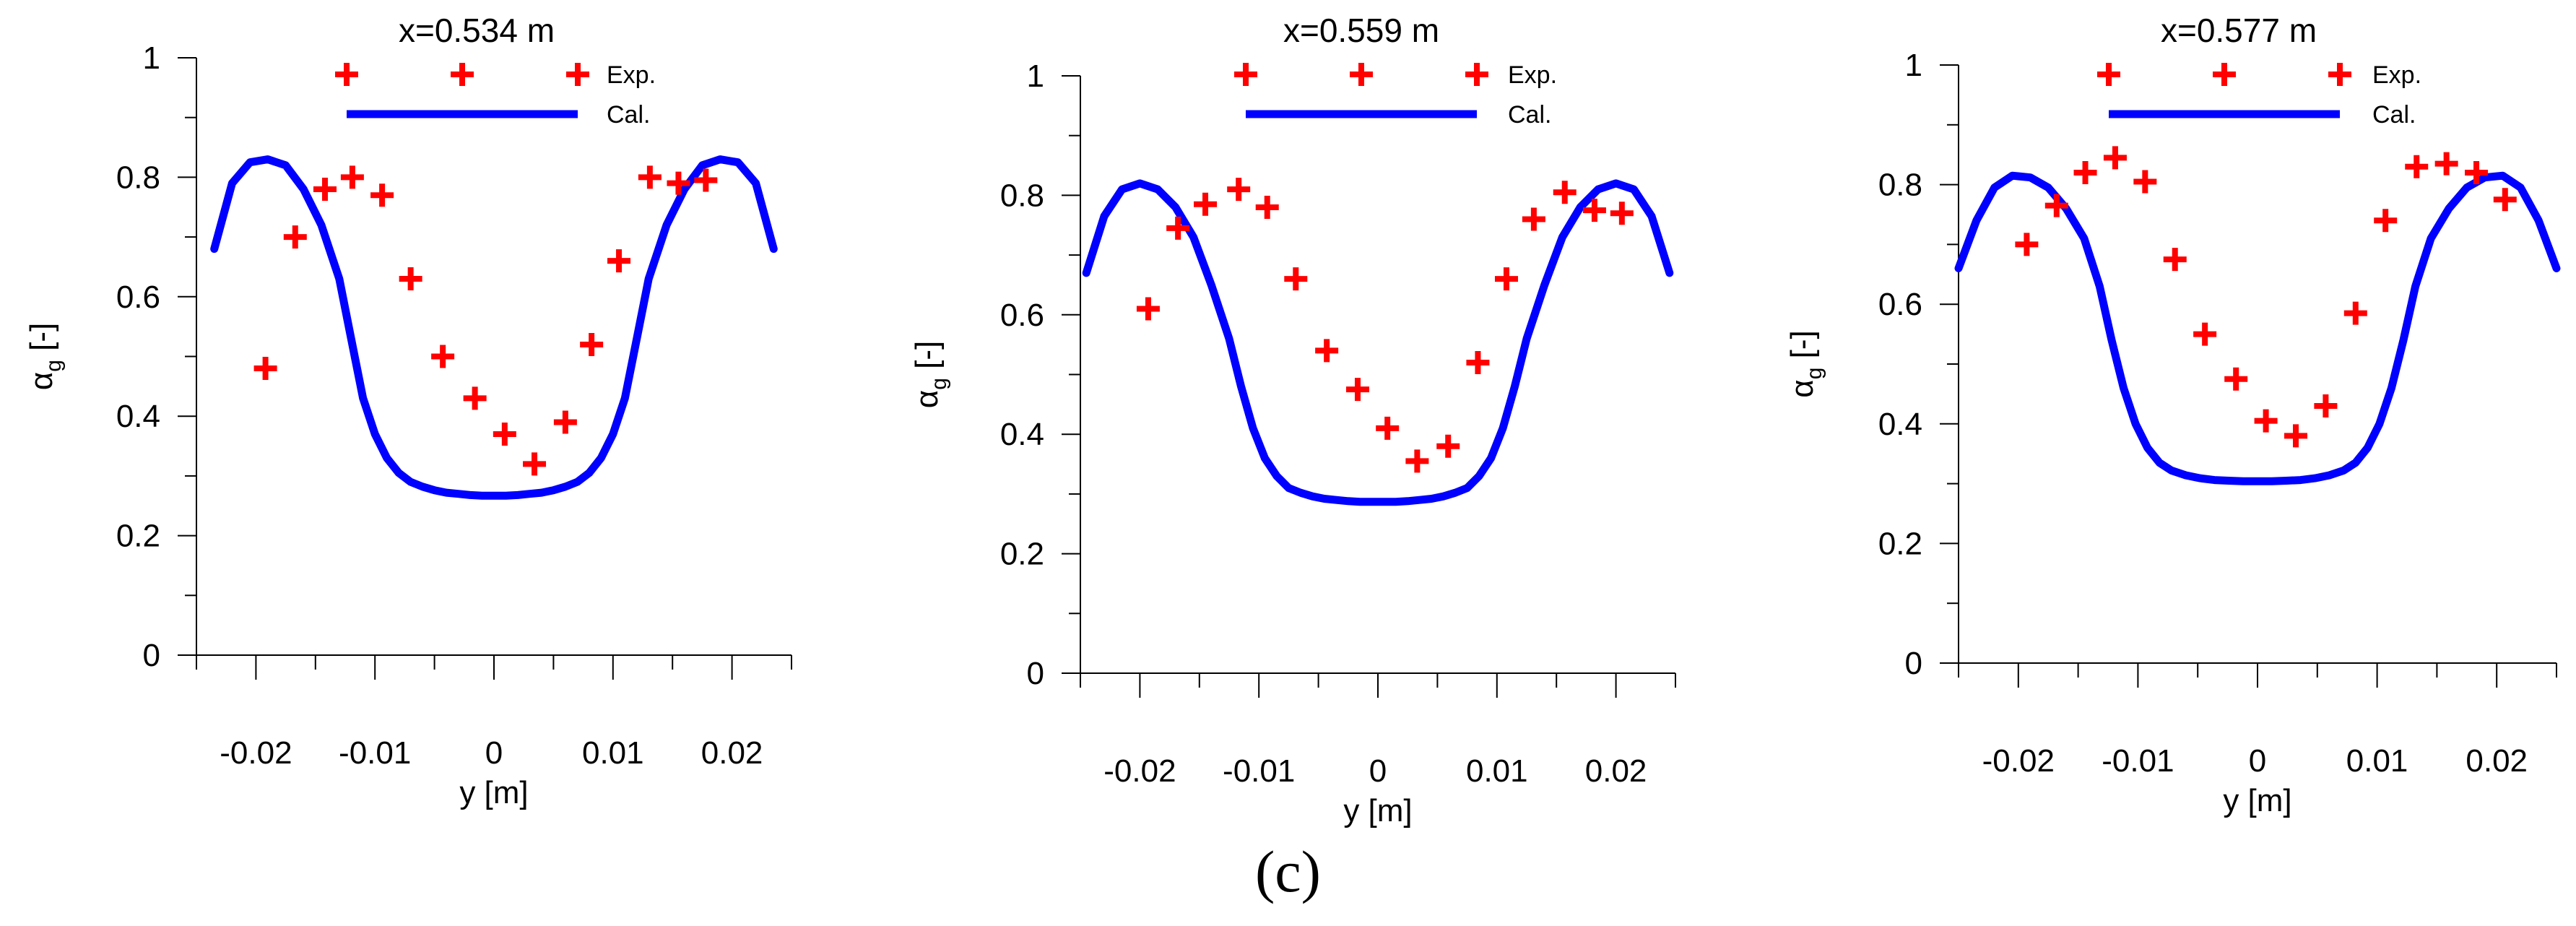  I want to click on figure-panel-label: (c), so click(1287, 871).